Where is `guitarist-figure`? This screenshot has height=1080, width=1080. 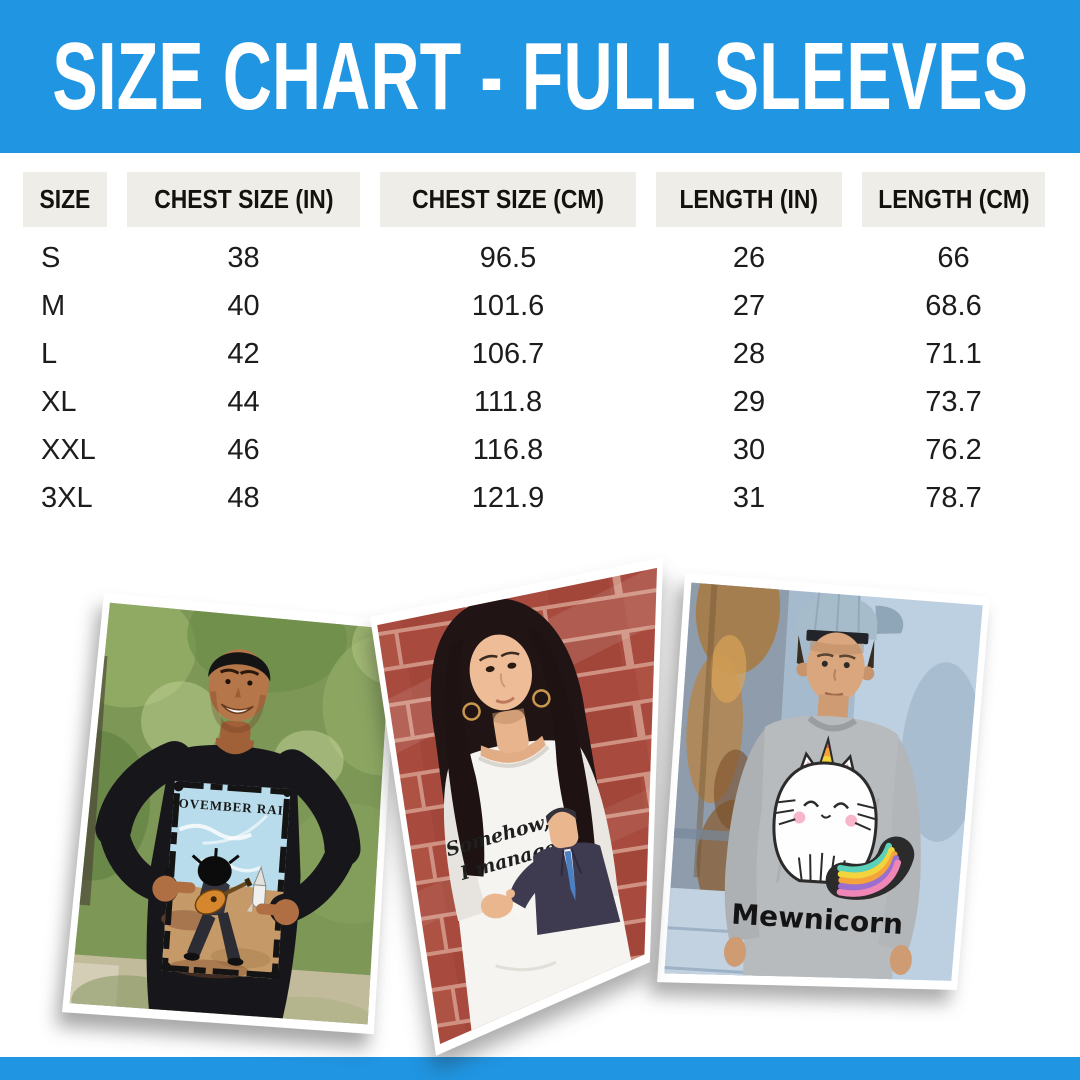 guitarist-figure is located at coordinates (218, 907).